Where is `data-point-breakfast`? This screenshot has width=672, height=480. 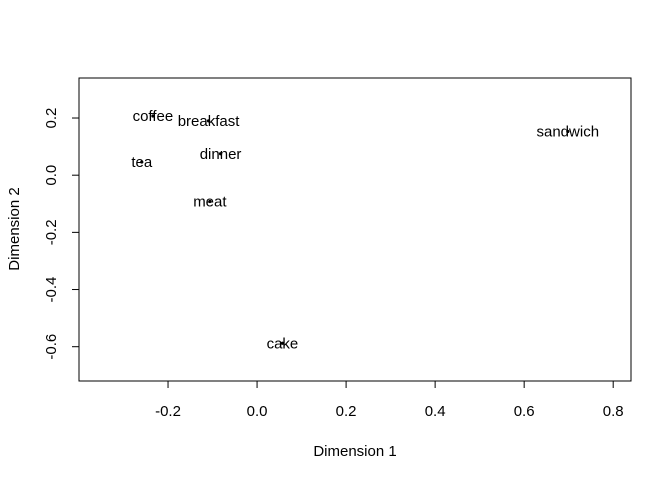 data-point-breakfast is located at coordinates (208, 121).